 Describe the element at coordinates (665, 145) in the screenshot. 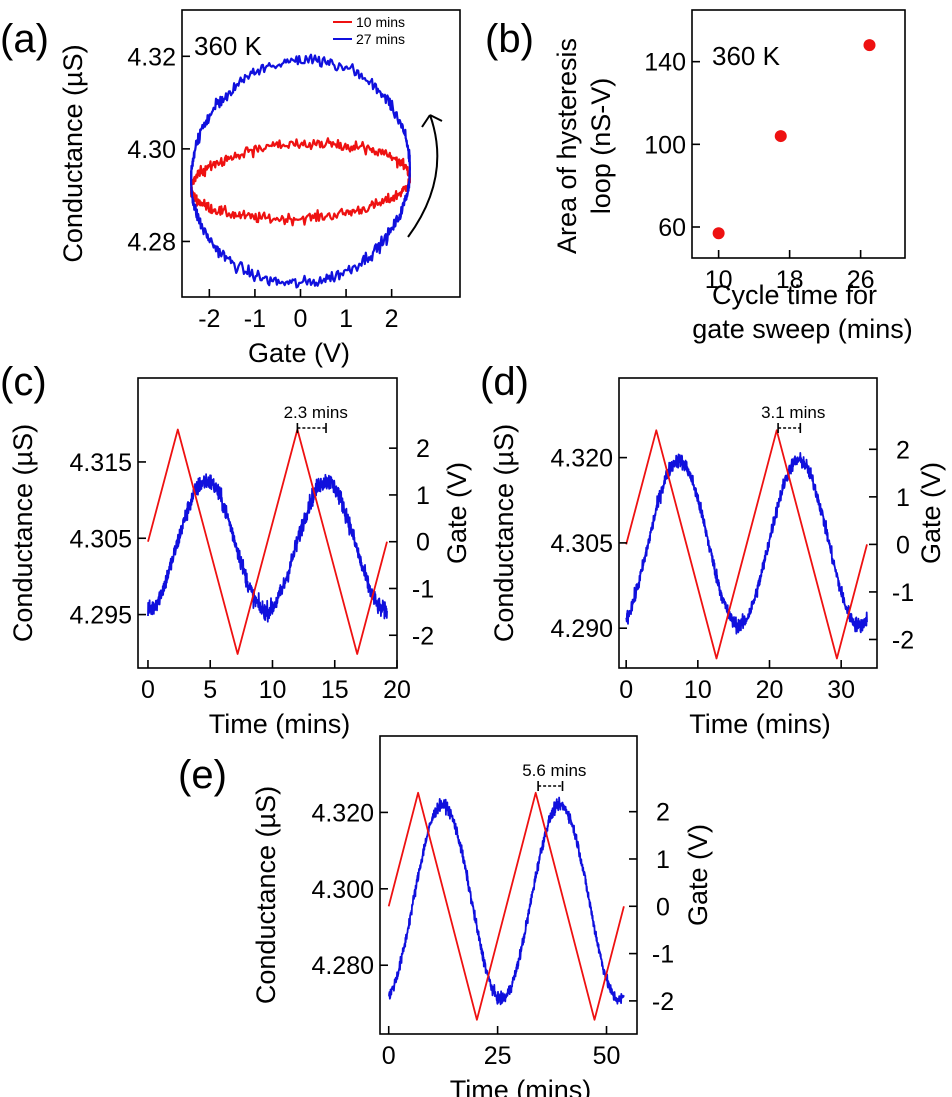

I see `y-tick-label: 100` at that location.